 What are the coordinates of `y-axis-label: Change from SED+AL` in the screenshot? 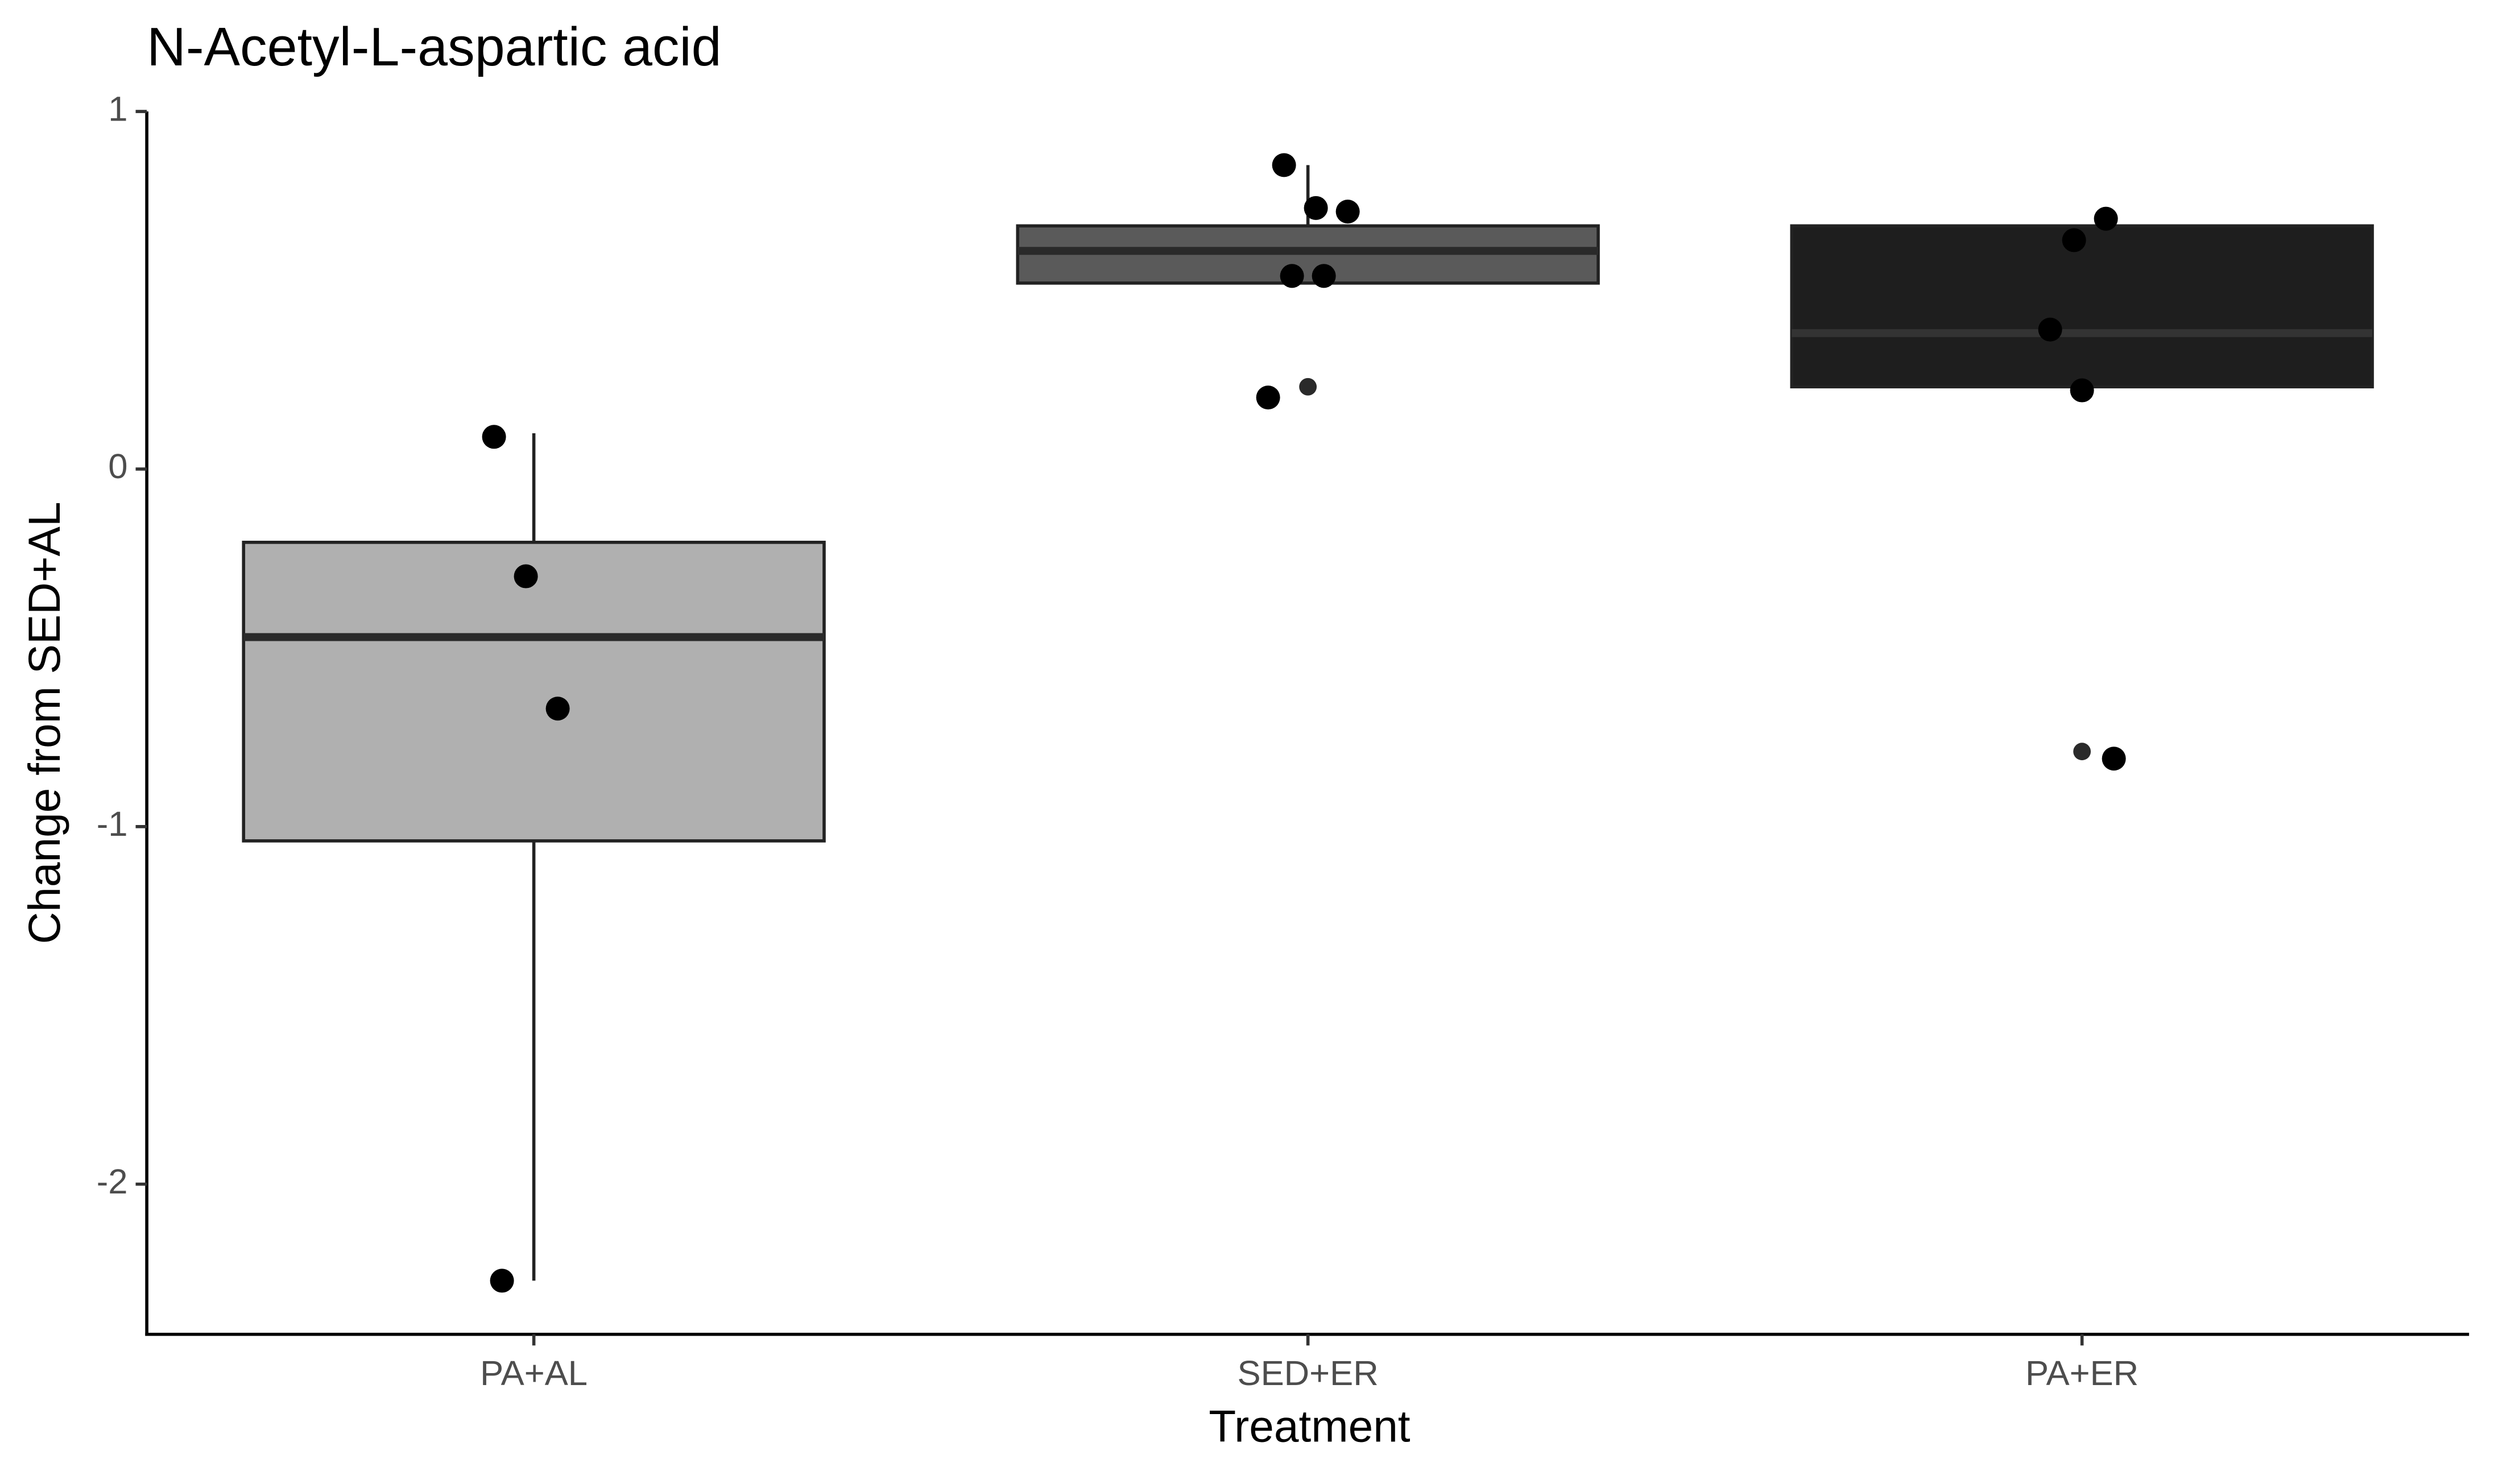 It's located at (44, 723).